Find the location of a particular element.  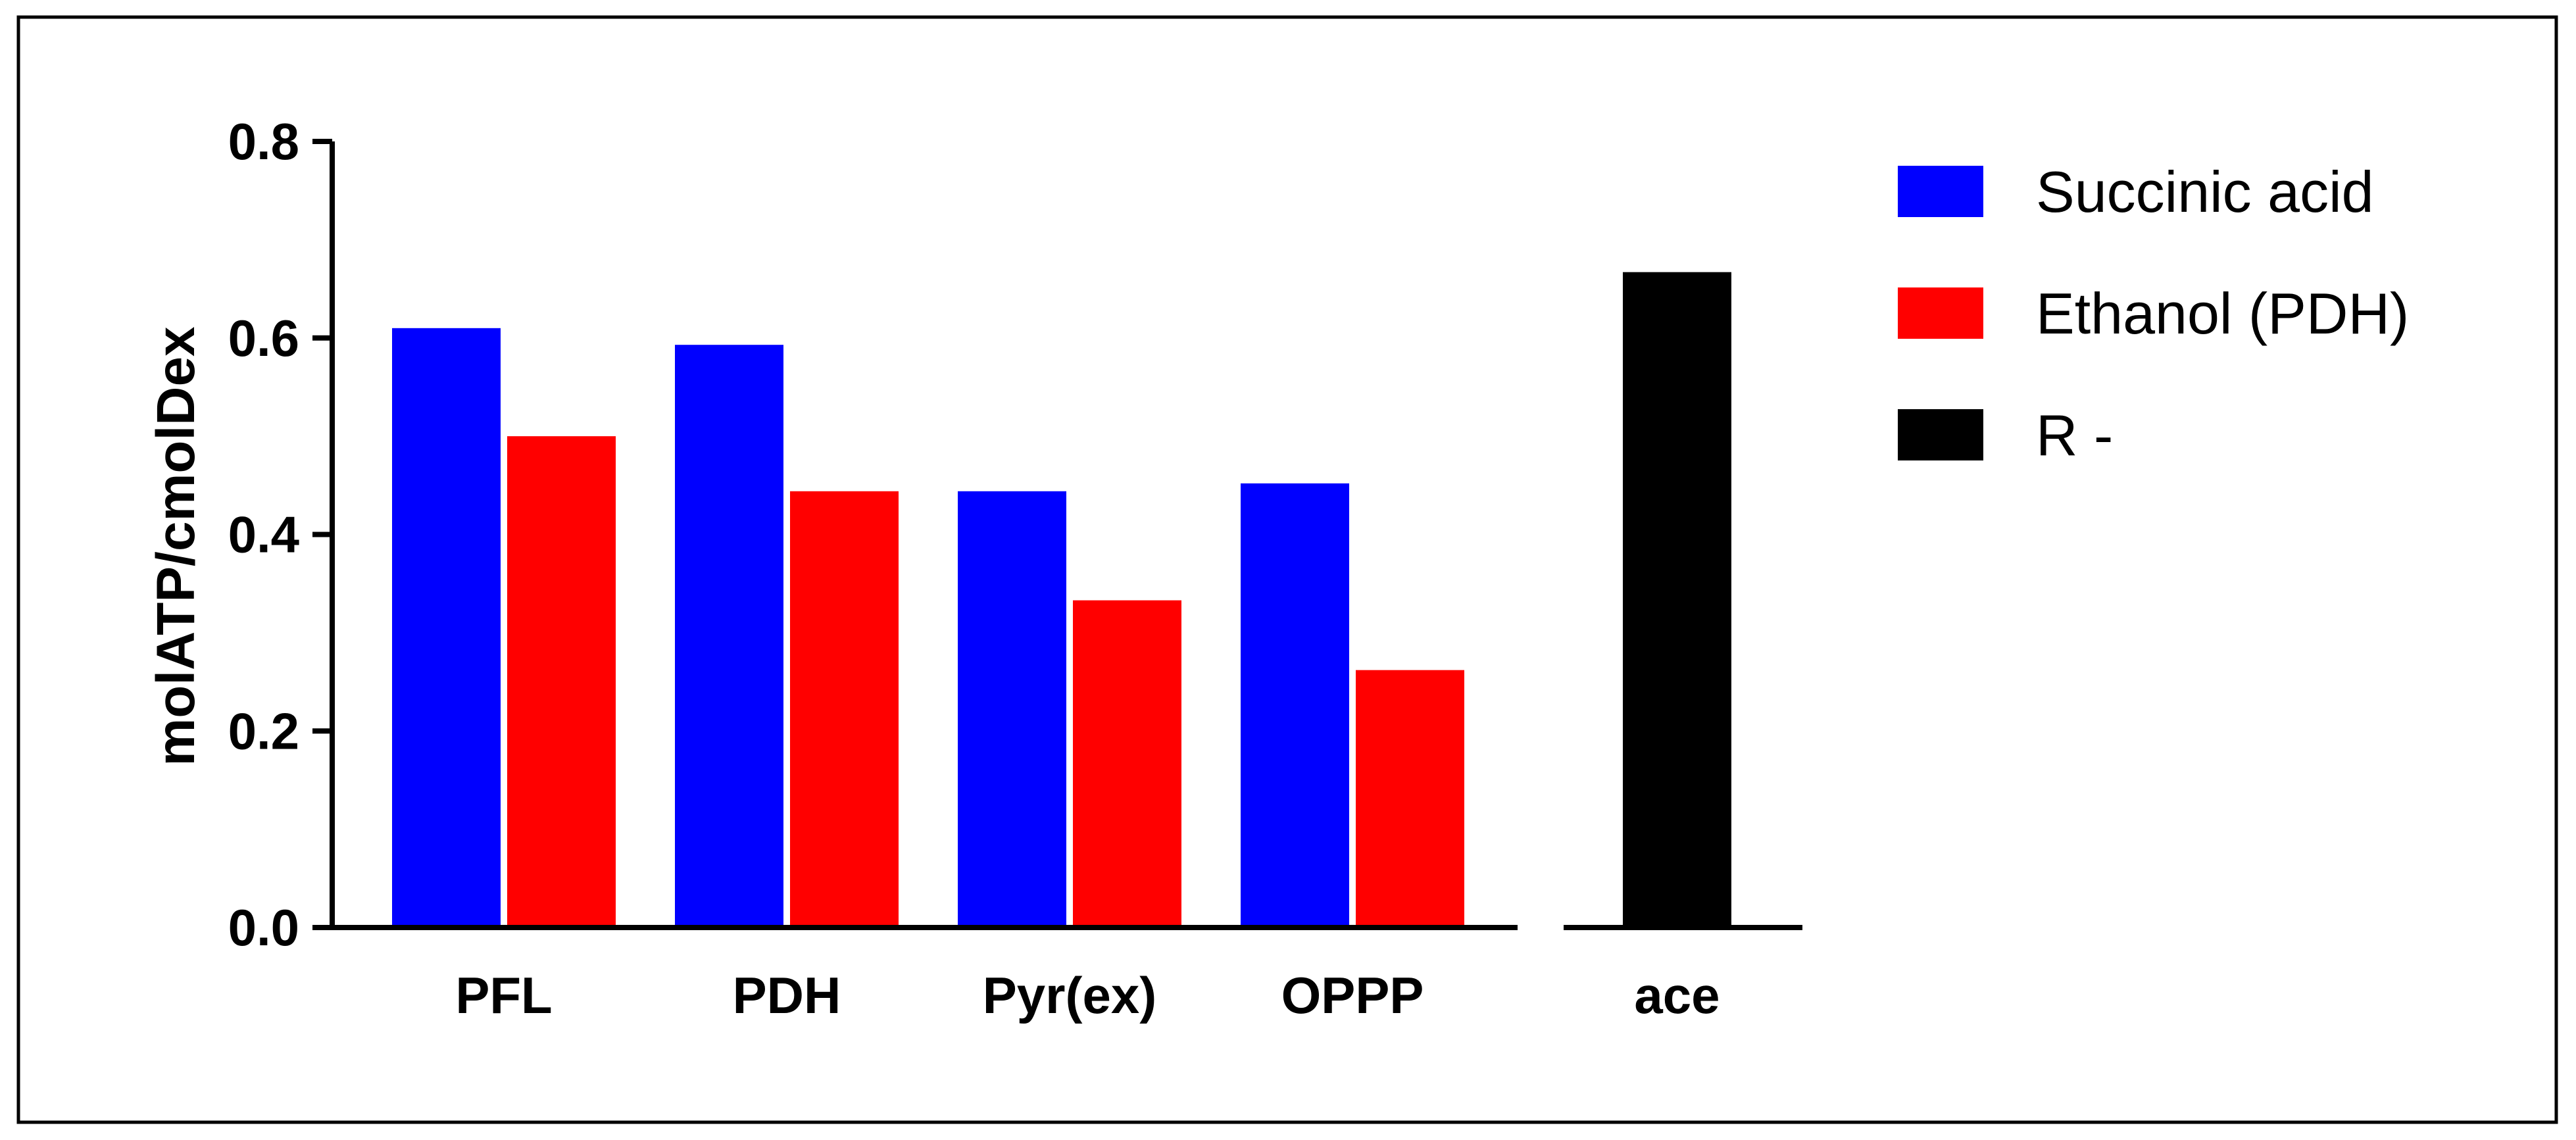

x-tick-label-pyr-ex: Pyr(ex) is located at coordinates (1069, 995).